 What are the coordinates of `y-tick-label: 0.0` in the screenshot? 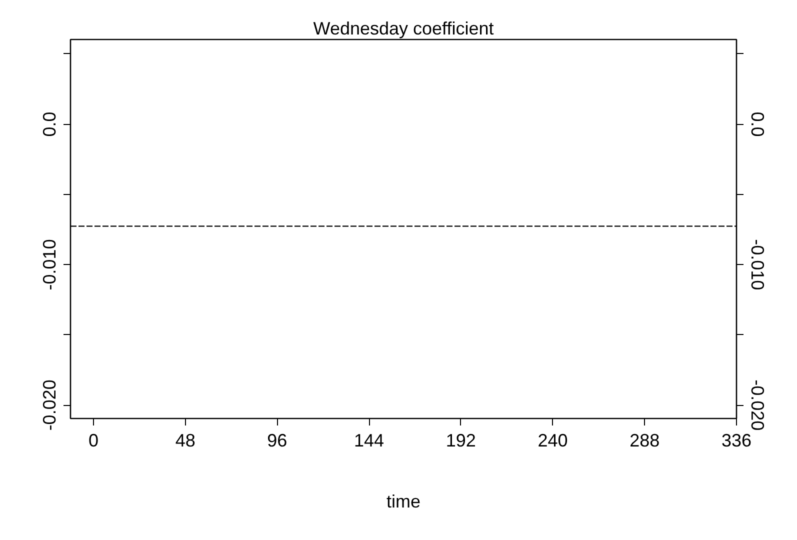 It's located at (50, 124).